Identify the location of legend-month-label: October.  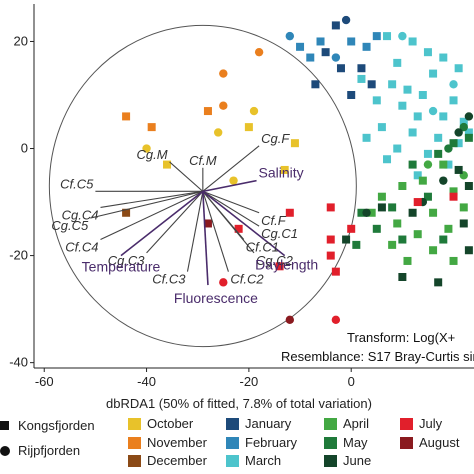
(170, 423).